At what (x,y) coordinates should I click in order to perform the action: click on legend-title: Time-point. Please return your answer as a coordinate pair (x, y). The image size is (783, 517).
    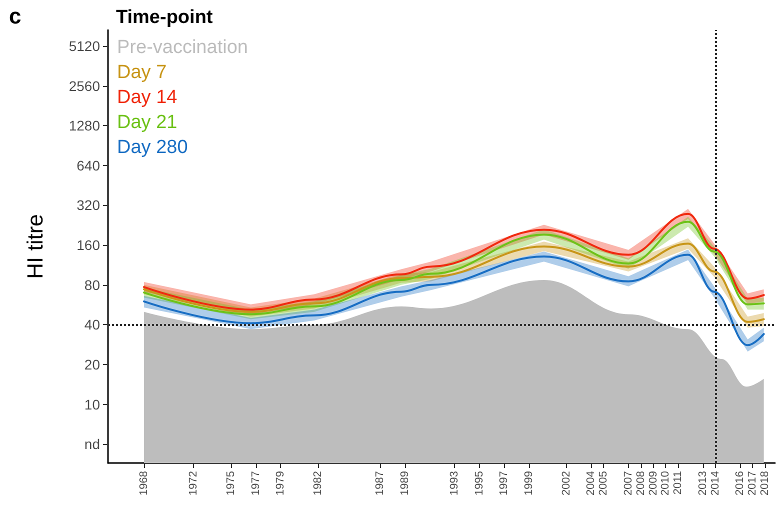
    Looking at the image, I should click on (165, 17).